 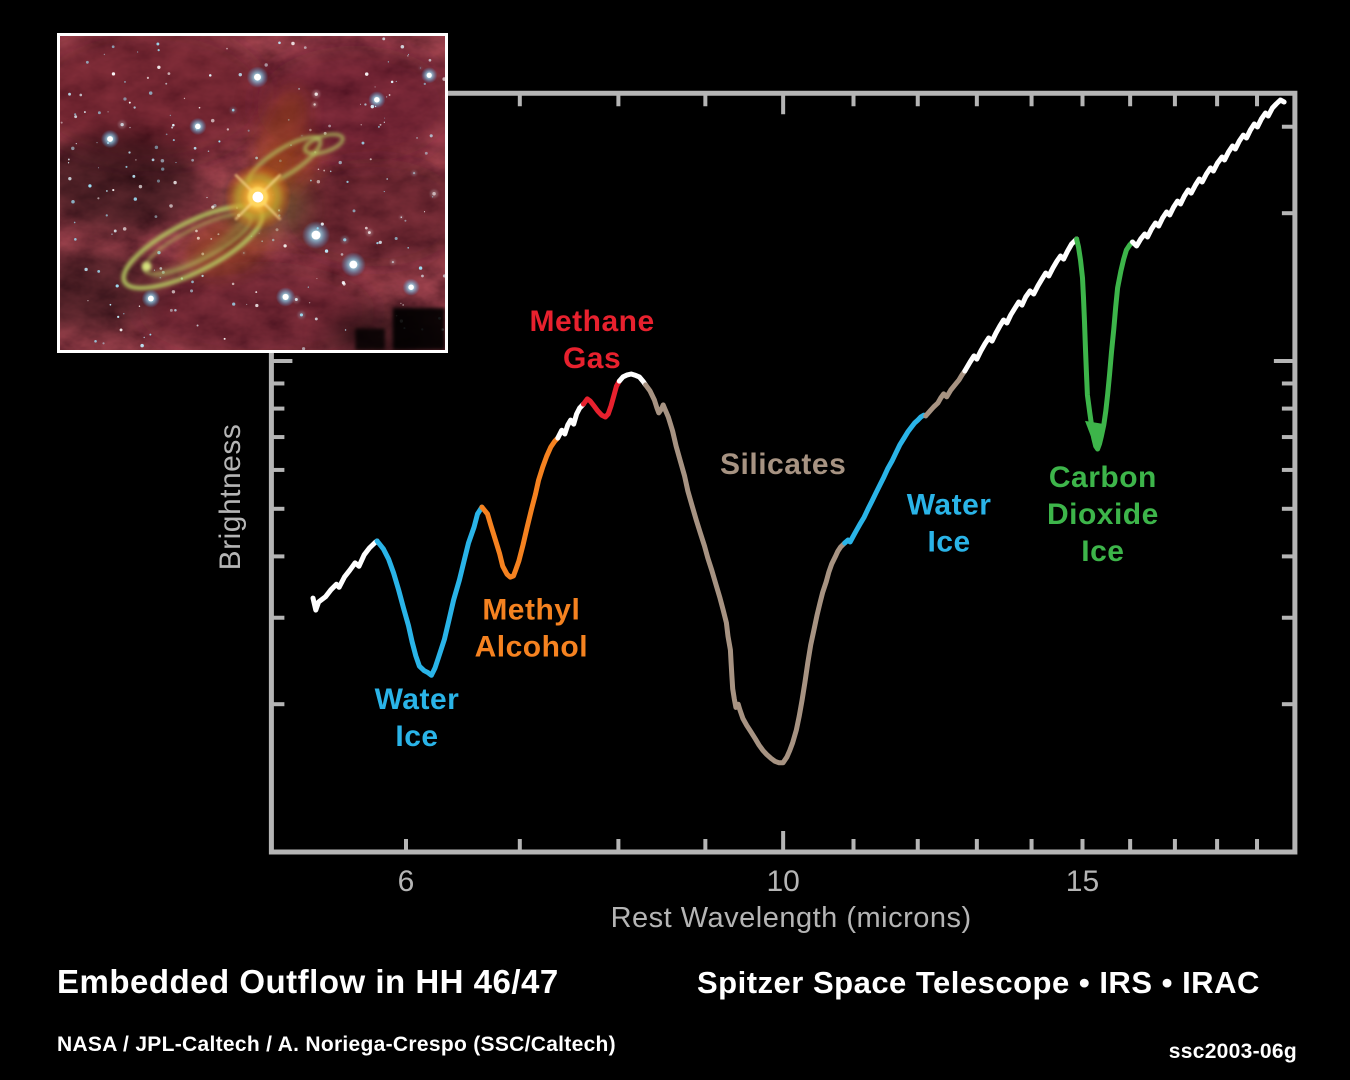 I want to click on spectrum-segment-silicates, so click(x=745, y=574).